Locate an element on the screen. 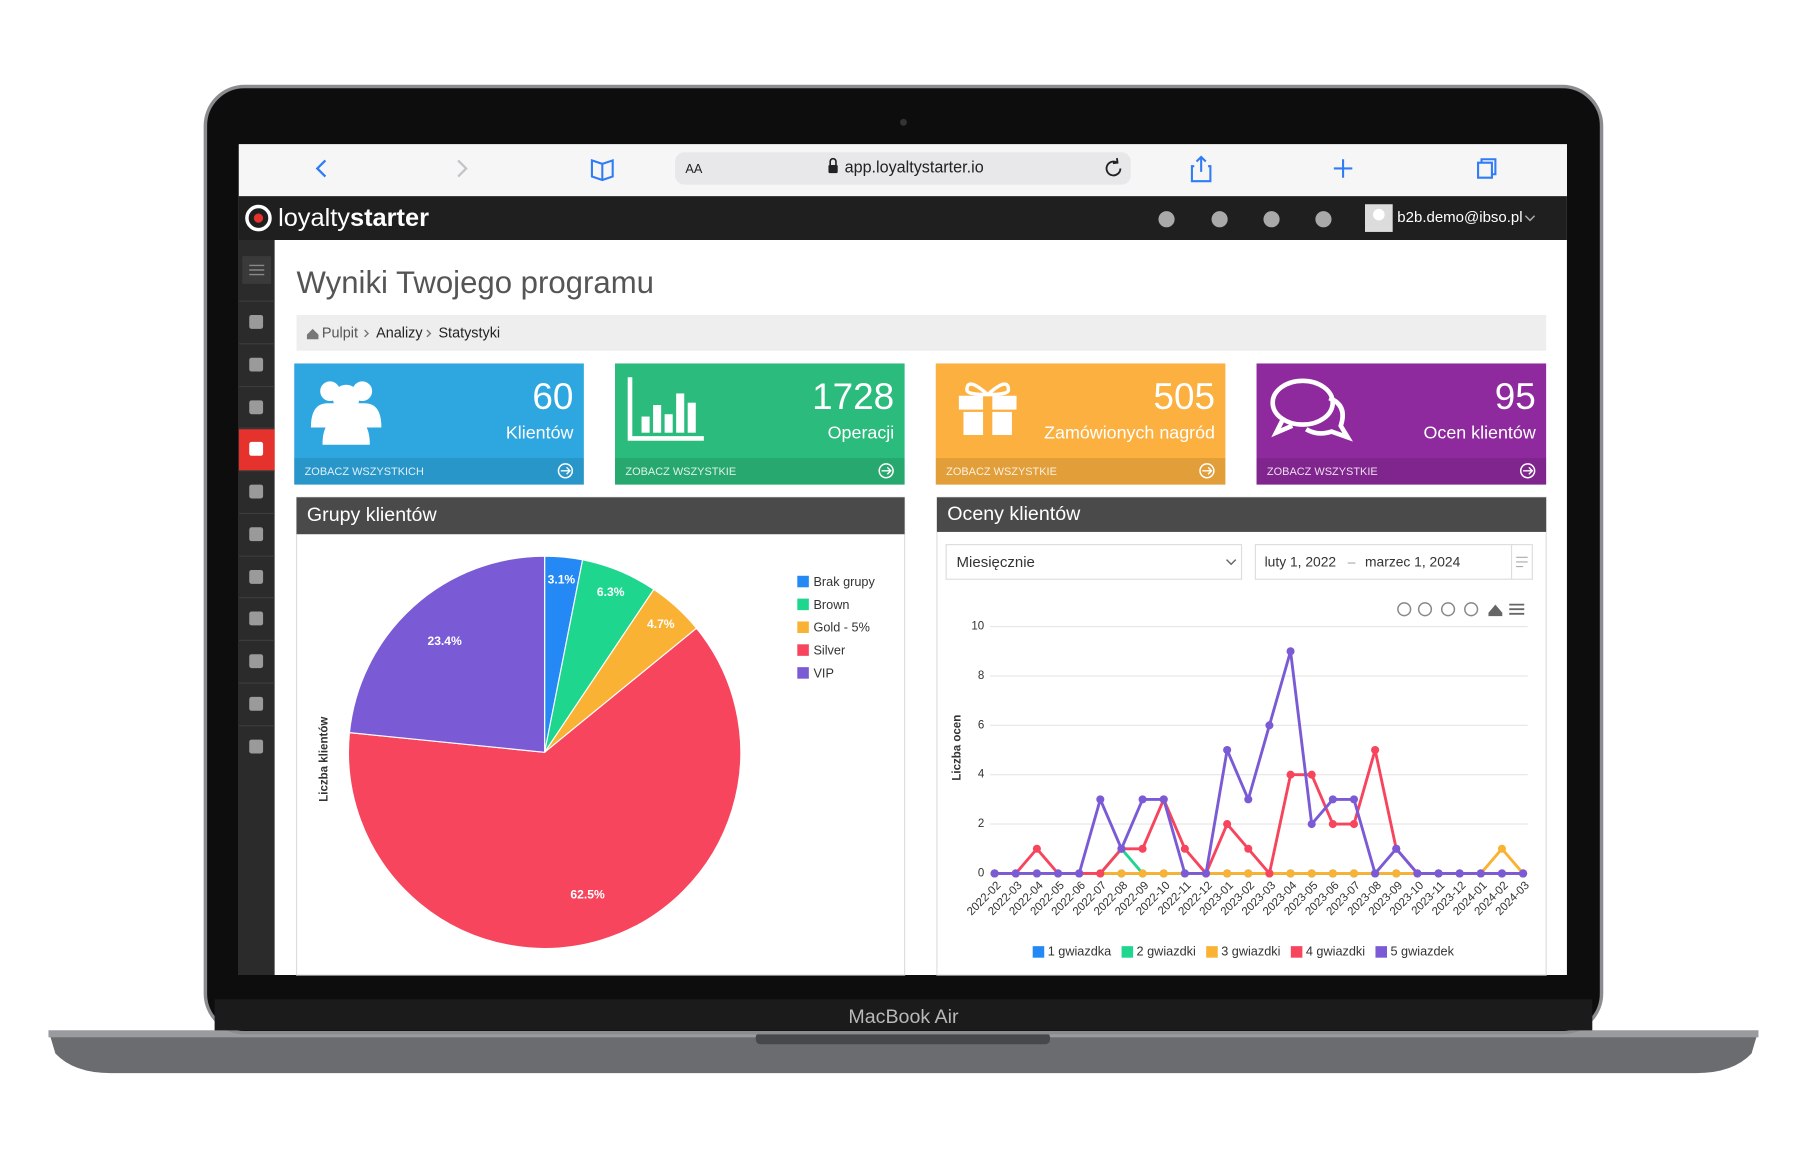 This screenshot has width=1800, height=1152. breadcrumb-item: Pulpit is located at coordinates (340, 333).